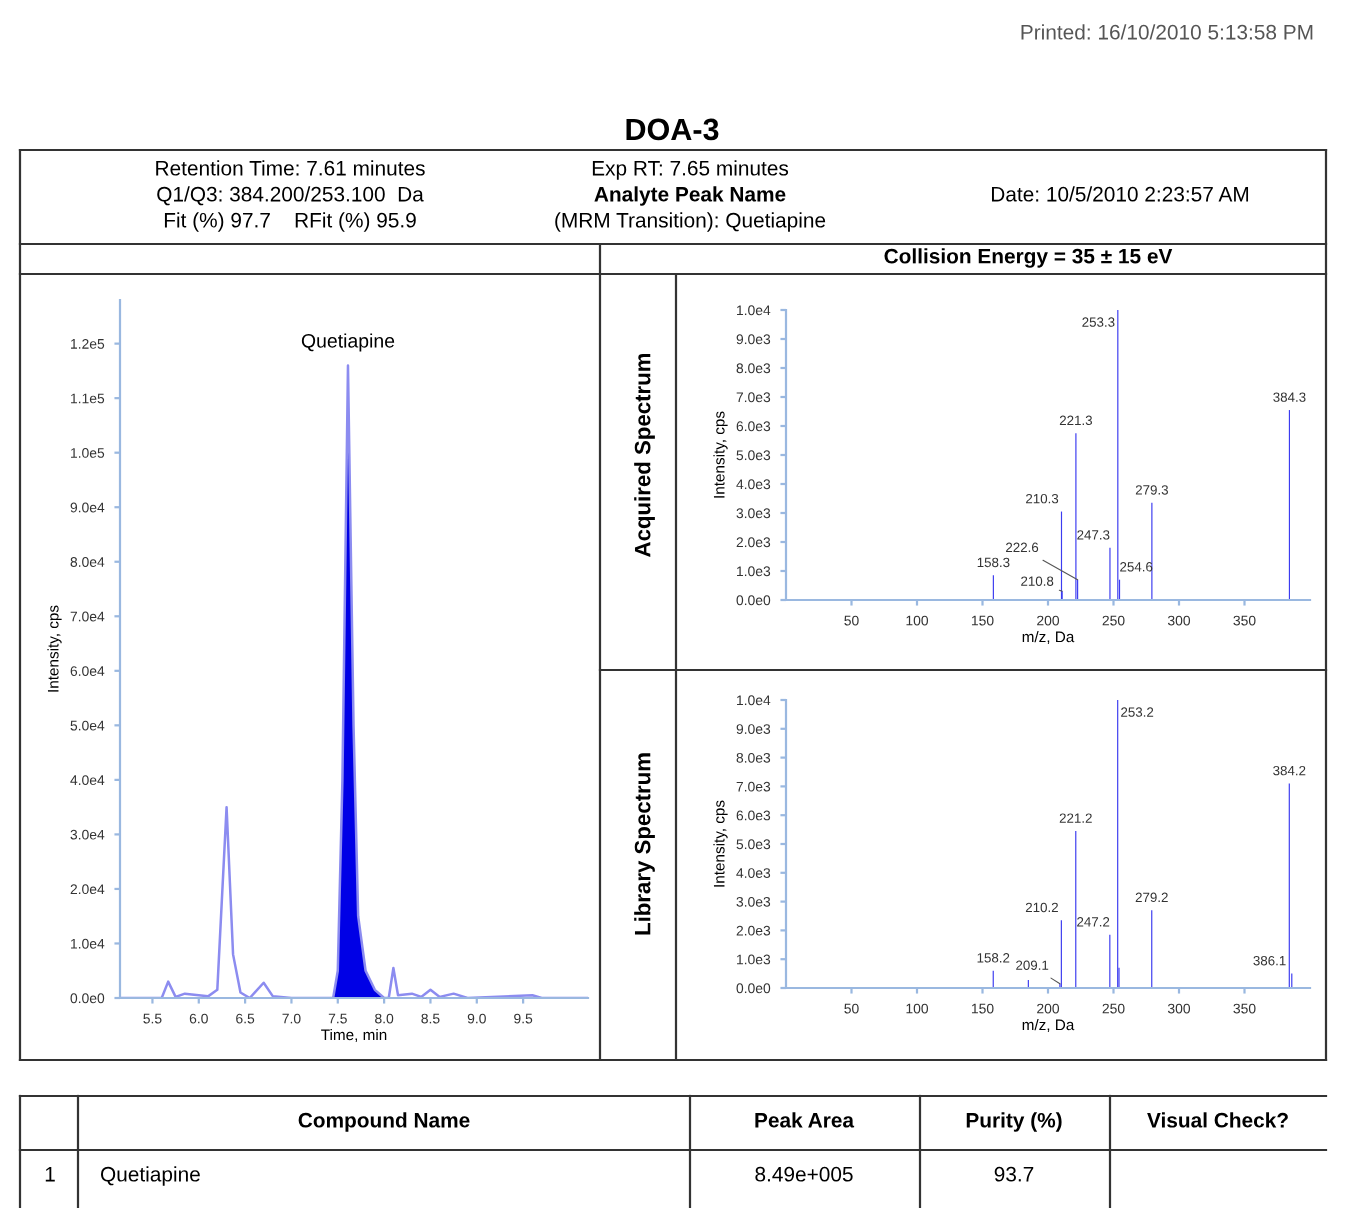 This screenshot has width=1346, height=1208. Describe the element at coordinates (384, 1122) in the screenshot. I see `text: Compound Name` at that location.